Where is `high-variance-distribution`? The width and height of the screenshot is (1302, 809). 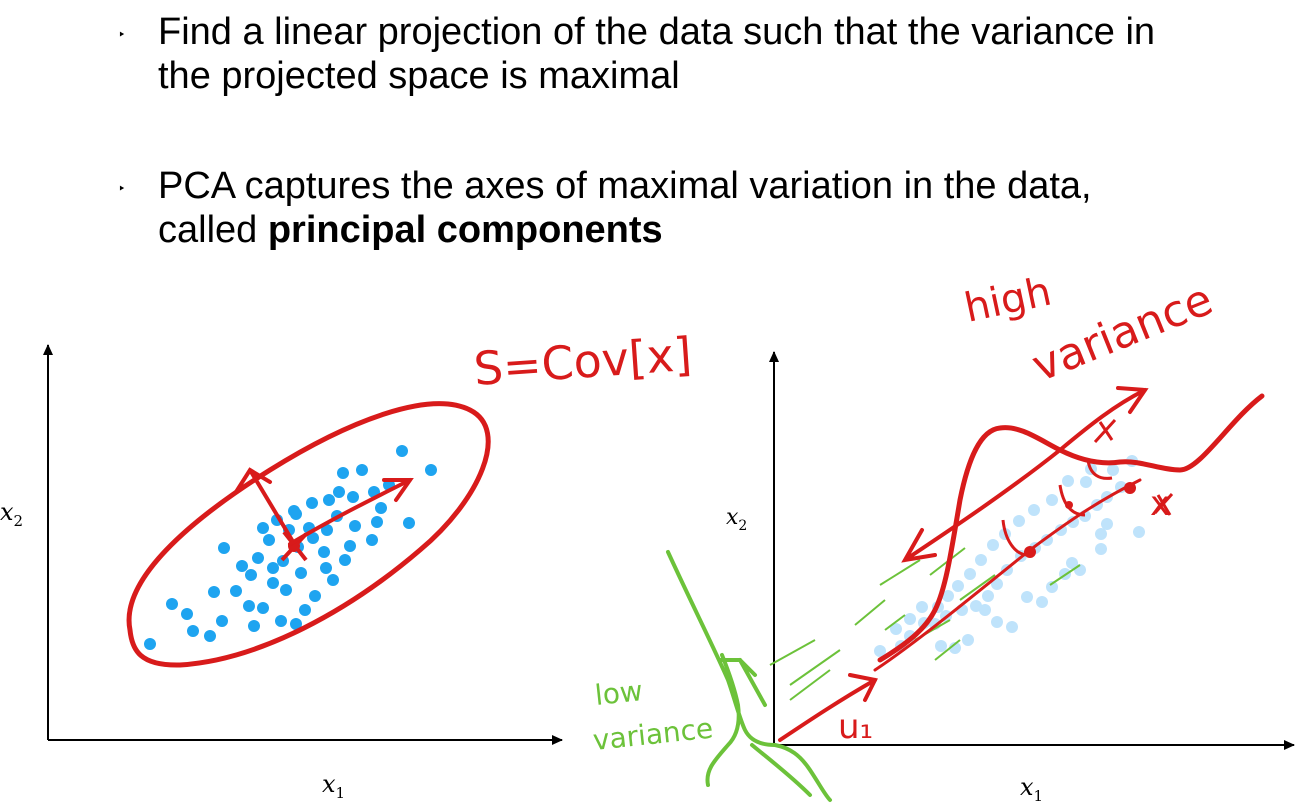 high-variance-distribution is located at coordinates (1071, 528).